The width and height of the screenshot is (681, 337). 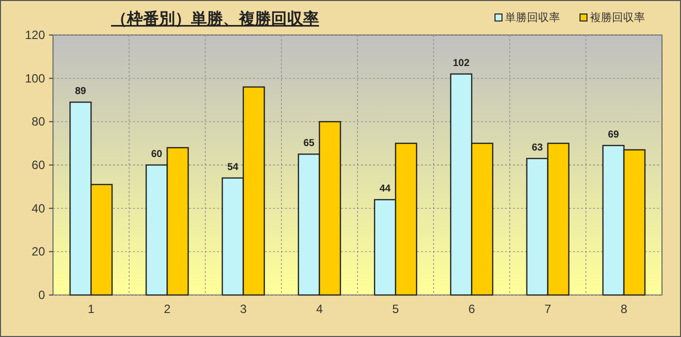 What do you see at coordinates (91, 309) in the screenshot?
I see `x-tick-label: 1` at bounding box center [91, 309].